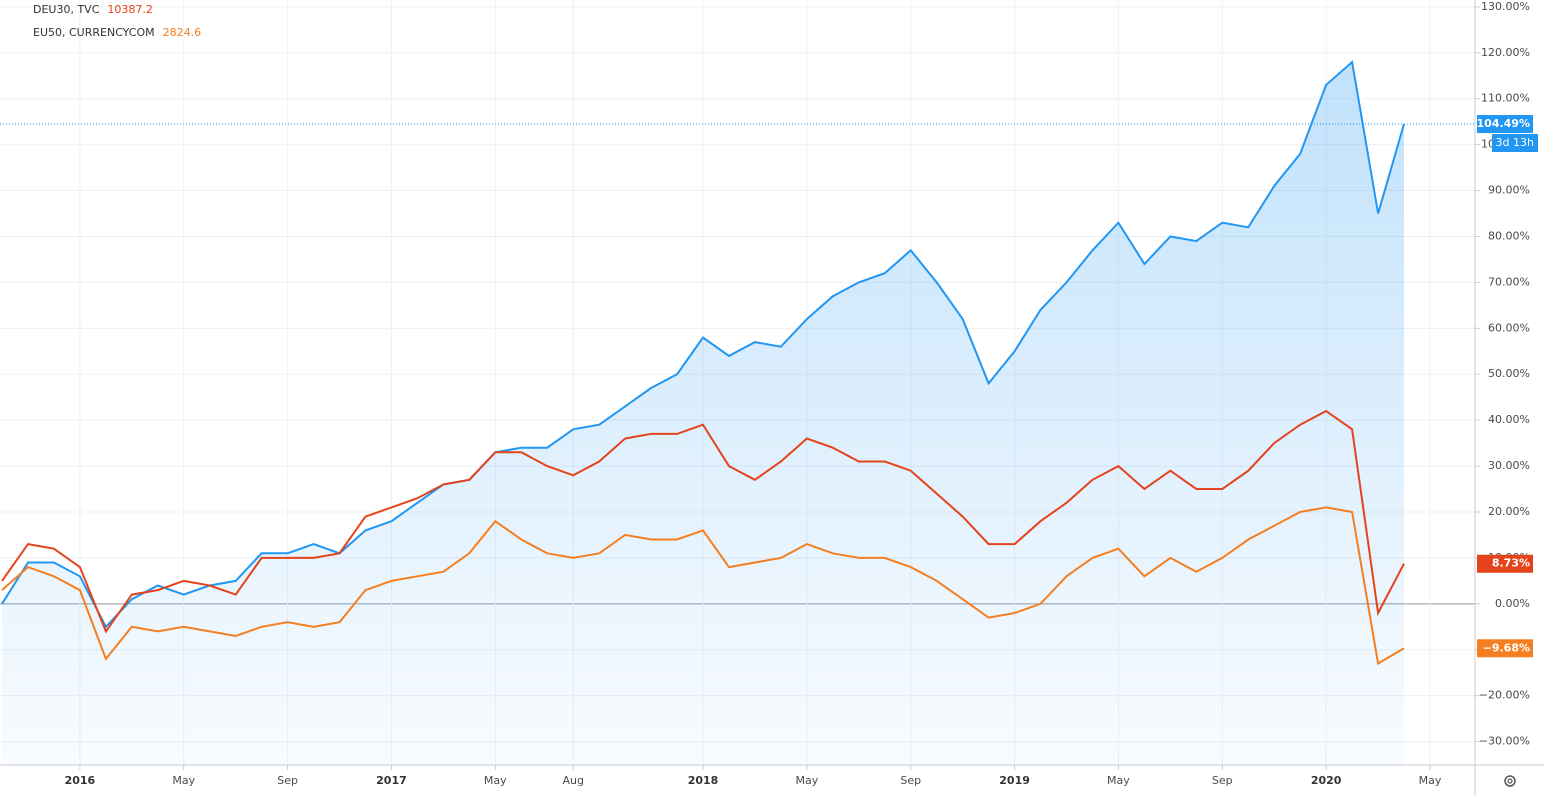 The image size is (1544, 800). I want to click on countdown: 3d 13h, so click(1515, 142).